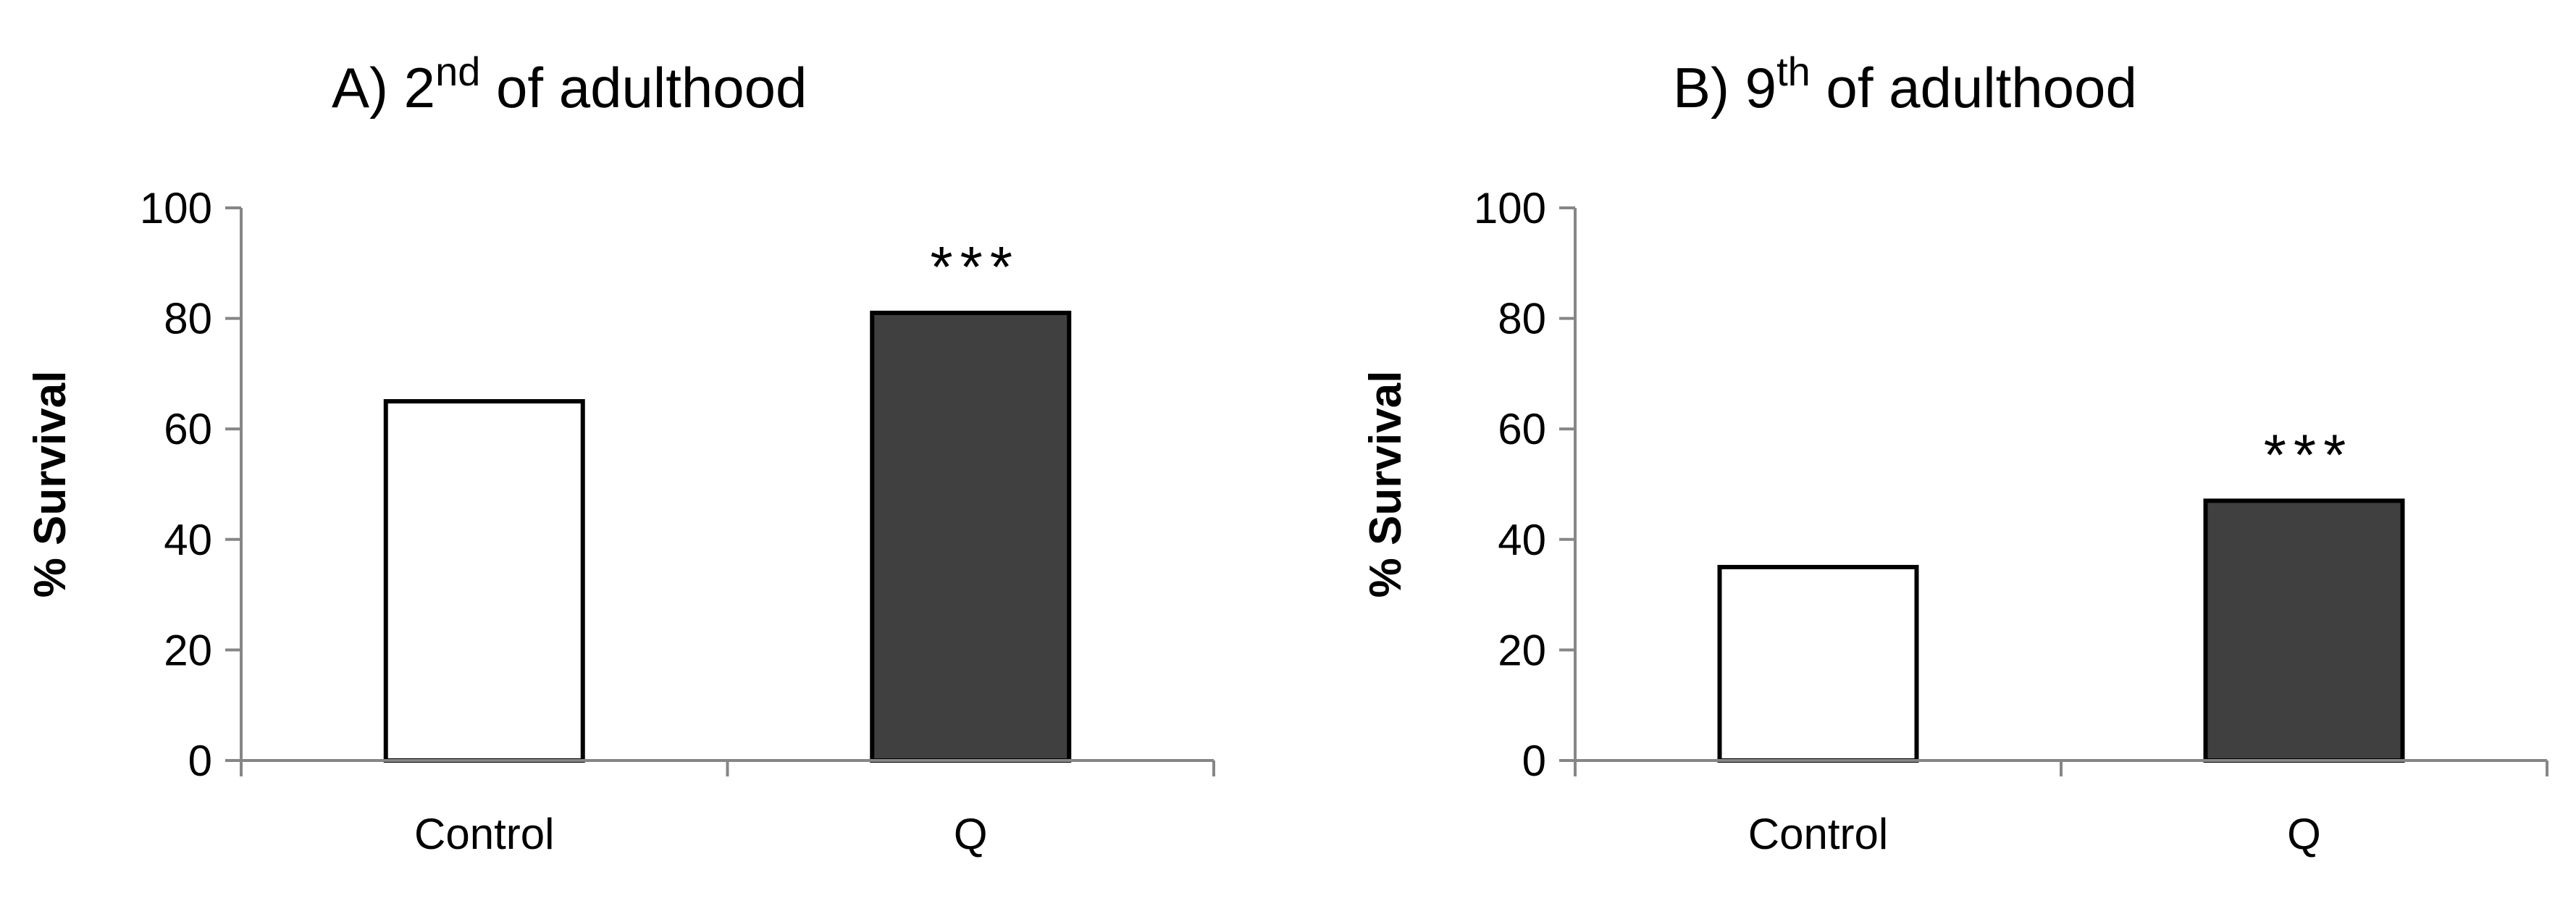 This screenshot has height=901, width=2576. I want to click on panel-title: B) 9th of adulthood, so click(1905, 84).